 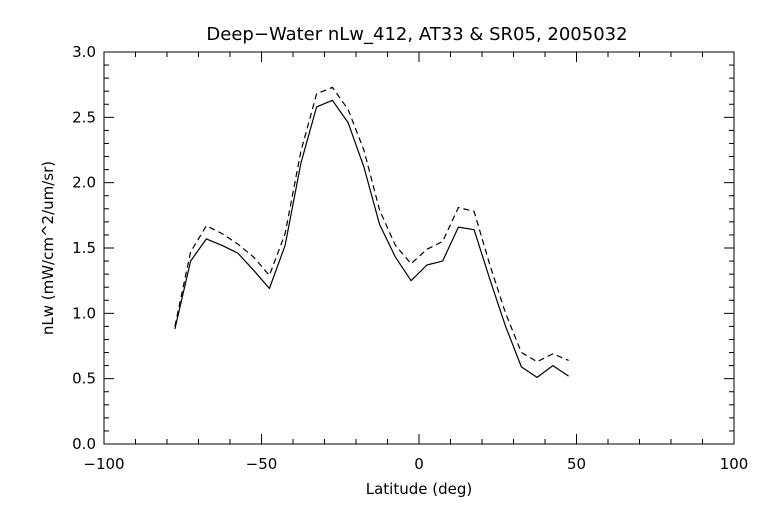 What do you see at coordinates (103, 464) in the screenshot?
I see `x-tick-label: −100` at bounding box center [103, 464].